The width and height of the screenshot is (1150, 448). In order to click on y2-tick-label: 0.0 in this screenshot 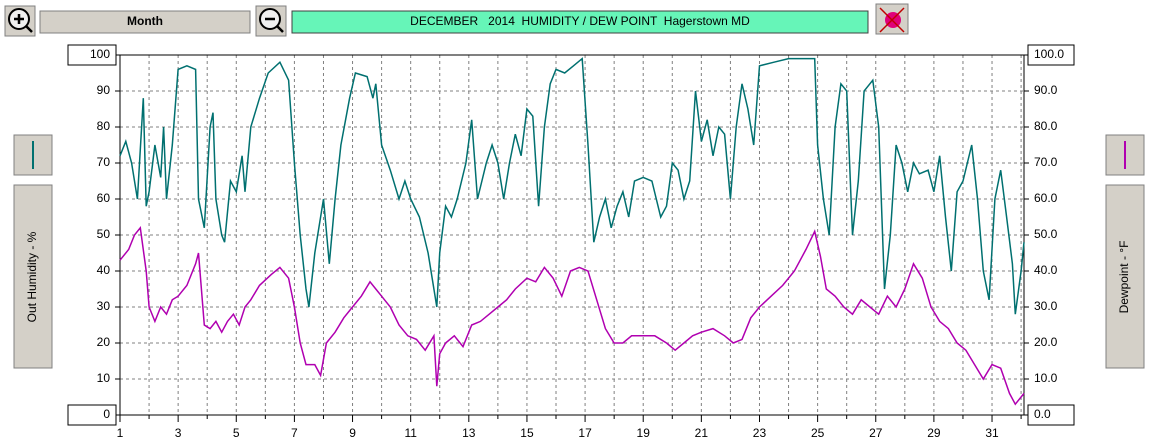, I will do `click(1042, 414)`.